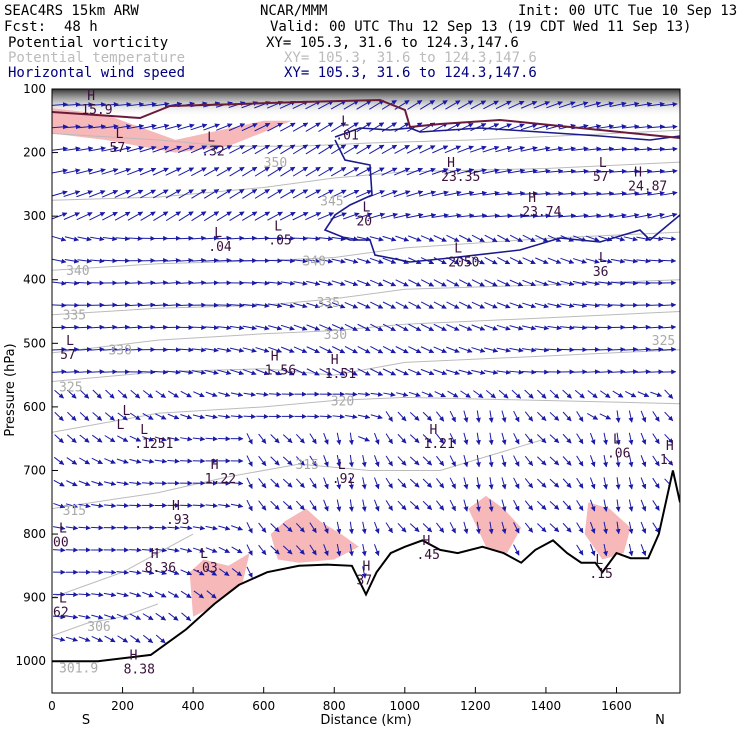  I want to click on theta-label: 325, so click(663, 341).